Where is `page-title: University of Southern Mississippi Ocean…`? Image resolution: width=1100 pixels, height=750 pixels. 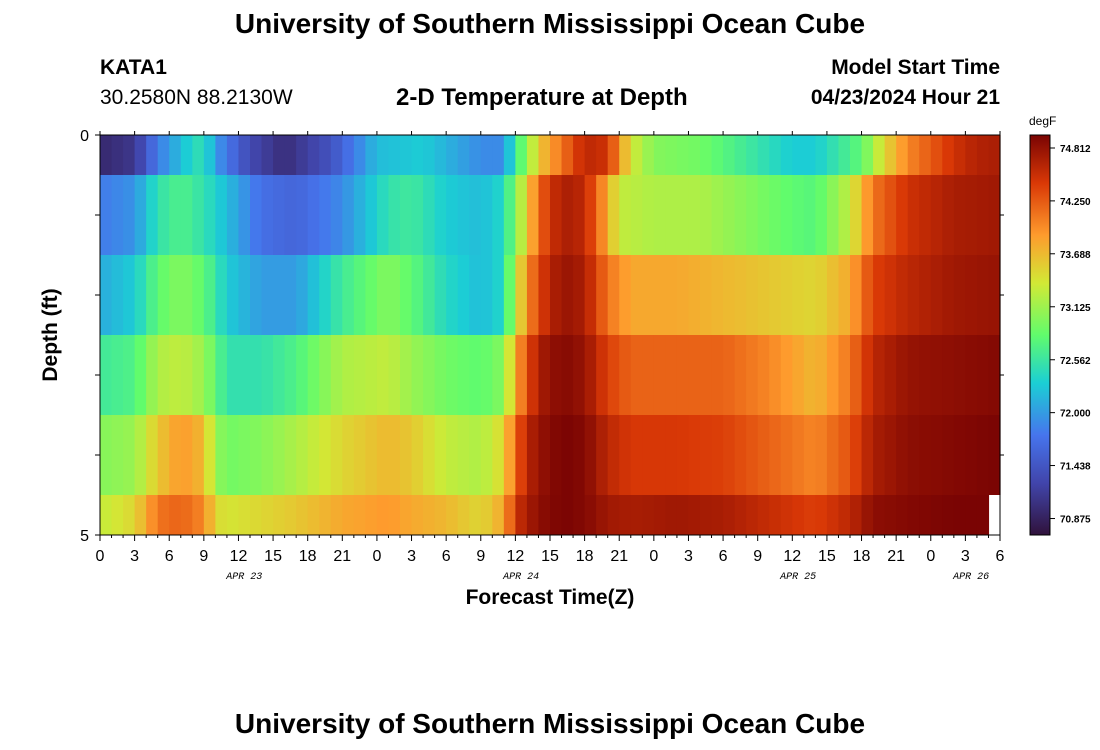
page-title: University of Southern Mississippi Ocean… is located at coordinates (550, 23).